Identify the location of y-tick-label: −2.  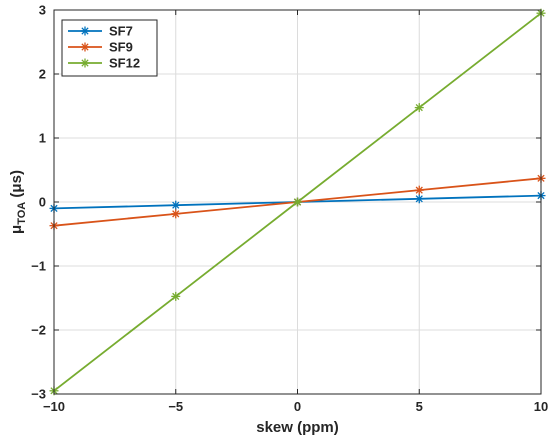
(38, 330).